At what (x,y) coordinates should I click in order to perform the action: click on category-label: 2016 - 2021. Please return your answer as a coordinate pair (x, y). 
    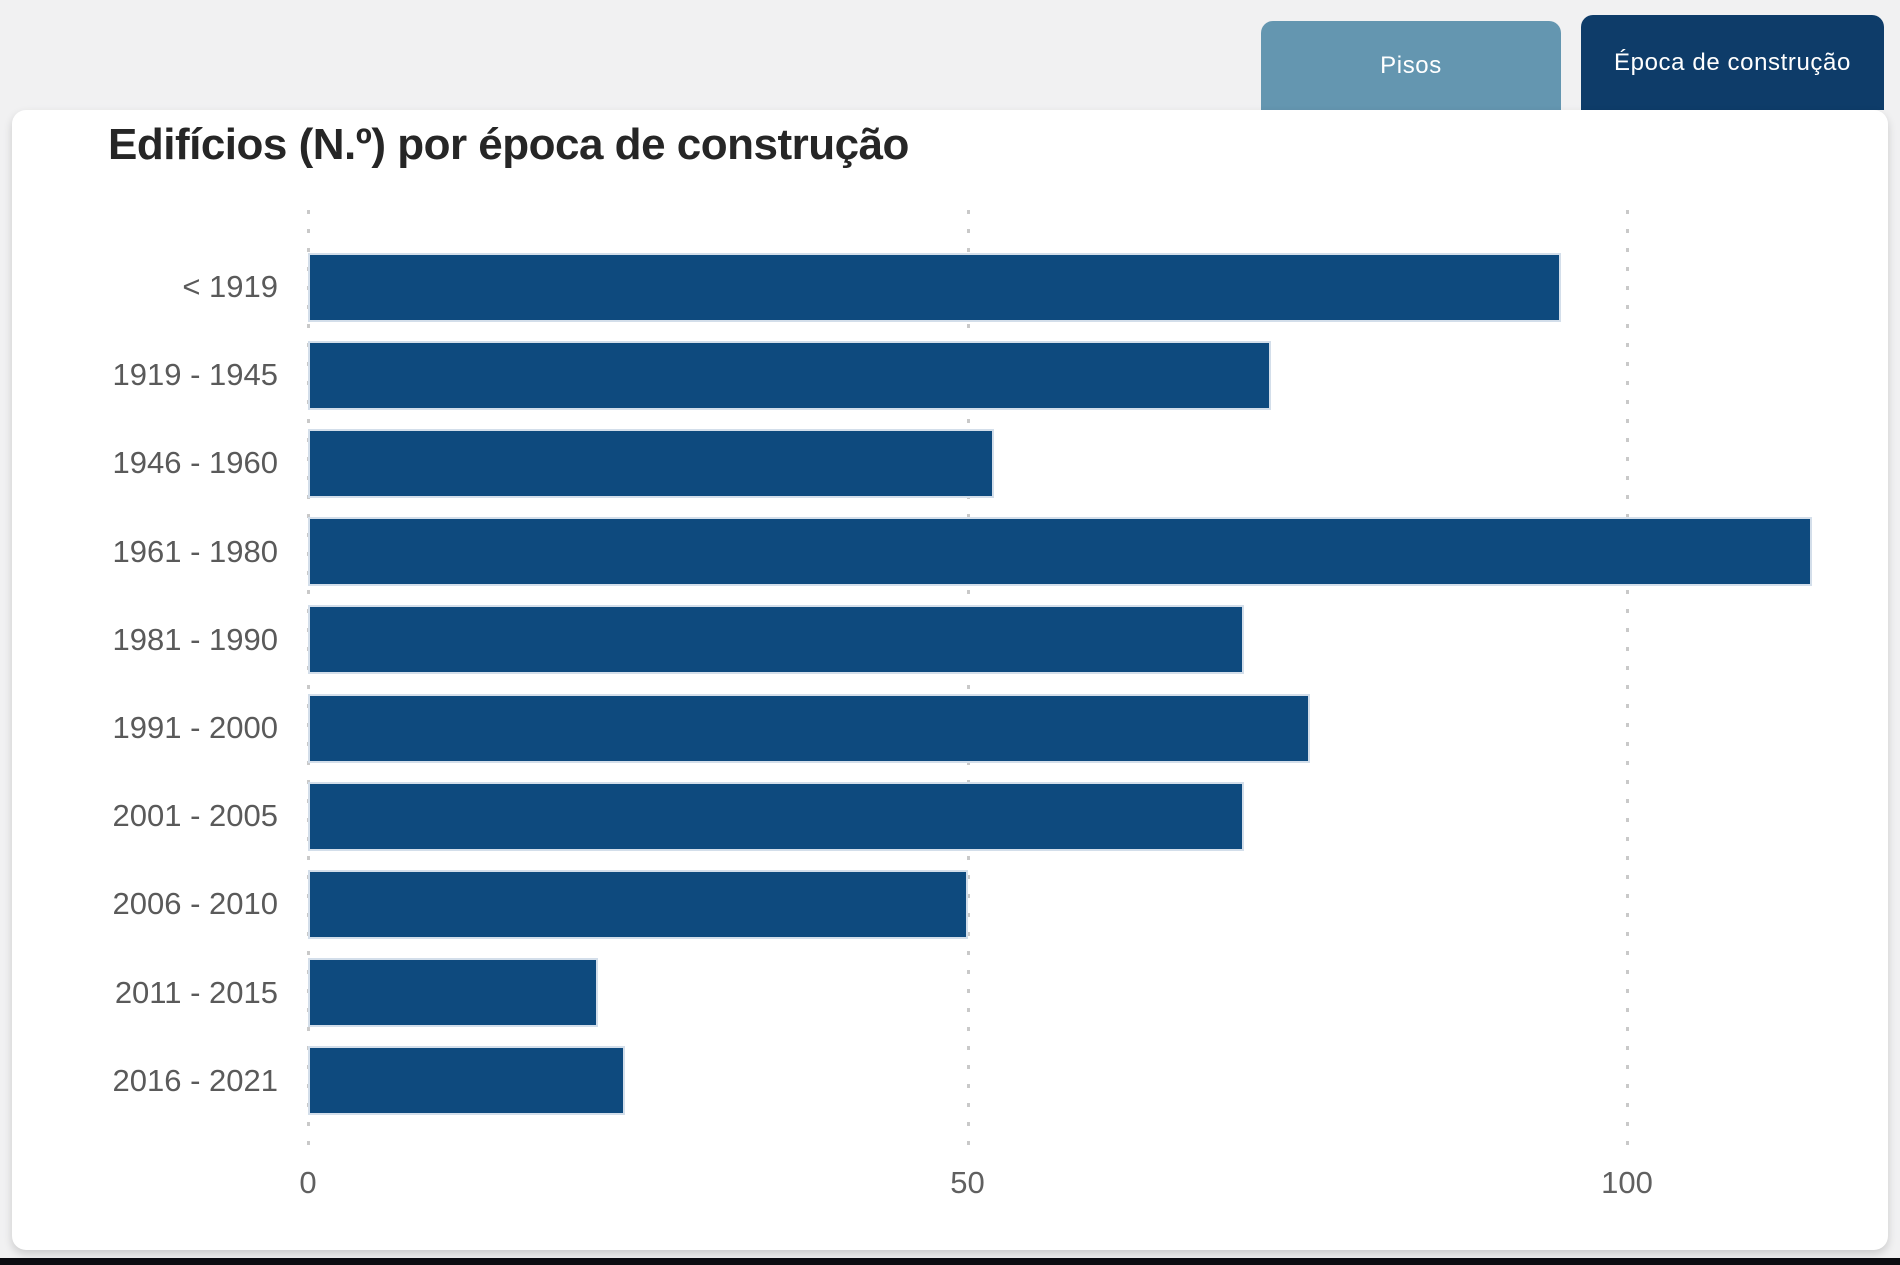
    Looking at the image, I should click on (195, 1080).